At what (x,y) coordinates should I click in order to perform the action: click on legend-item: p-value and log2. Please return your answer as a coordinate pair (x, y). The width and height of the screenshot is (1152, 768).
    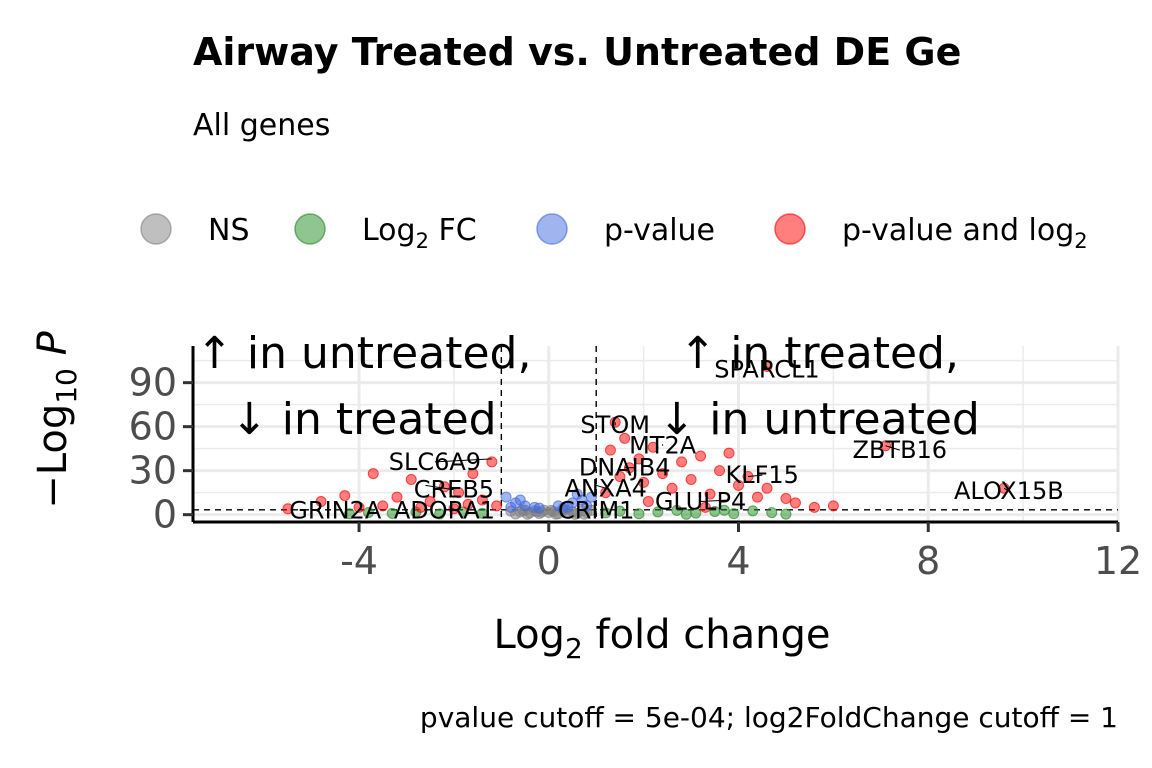
    Looking at the image, I should click on (931, 233).